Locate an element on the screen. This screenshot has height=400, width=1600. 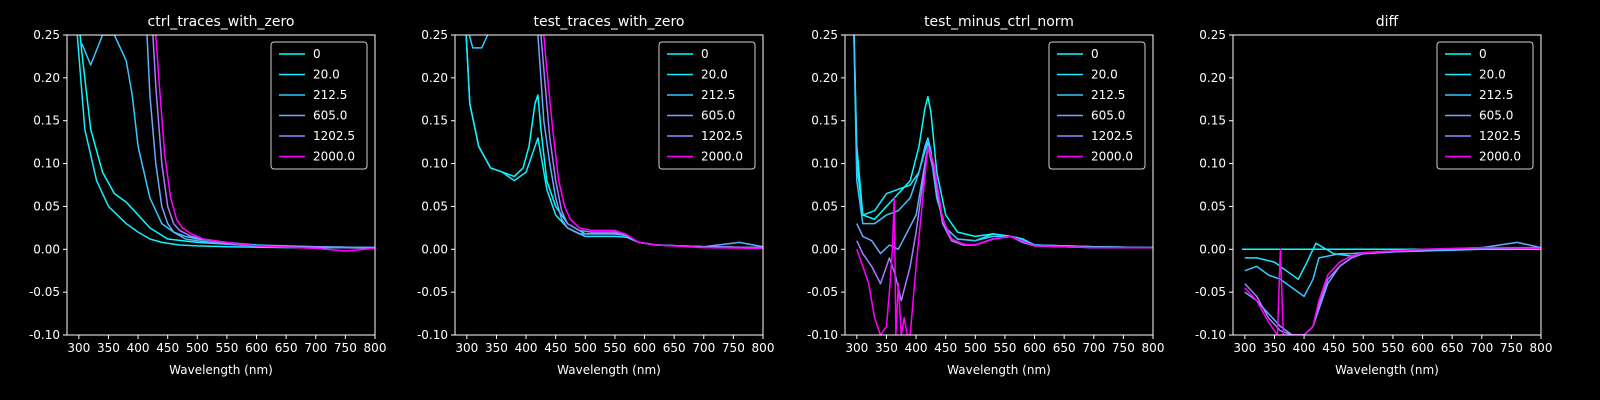
x-tick-label: 550 is located at coordinates (226, 348).